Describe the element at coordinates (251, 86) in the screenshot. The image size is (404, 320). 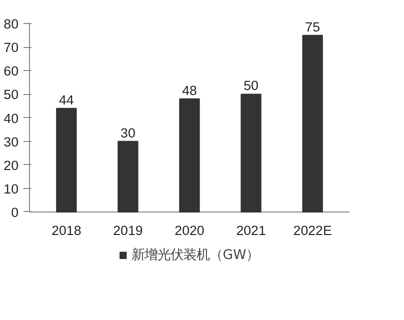
I see `data-label: 50` at that location.